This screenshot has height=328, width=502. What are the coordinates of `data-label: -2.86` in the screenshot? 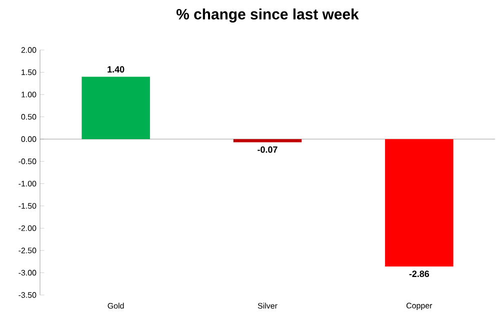 It's located at (419, 274).